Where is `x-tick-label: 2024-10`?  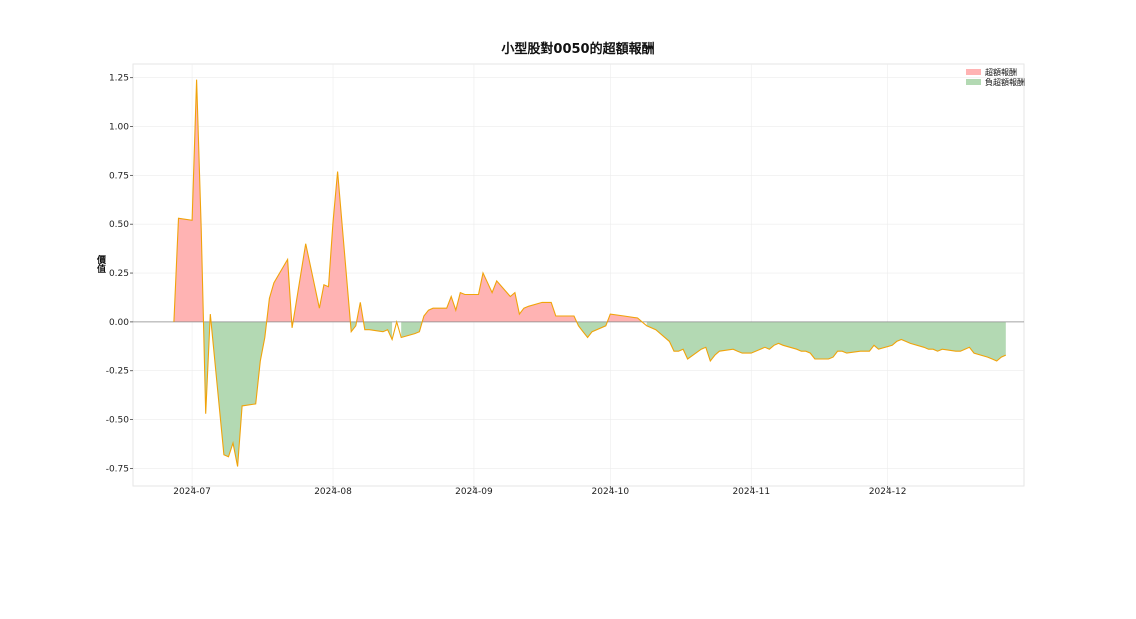 x-tick-label: 2024-10 is located at coordinates (611, 492).